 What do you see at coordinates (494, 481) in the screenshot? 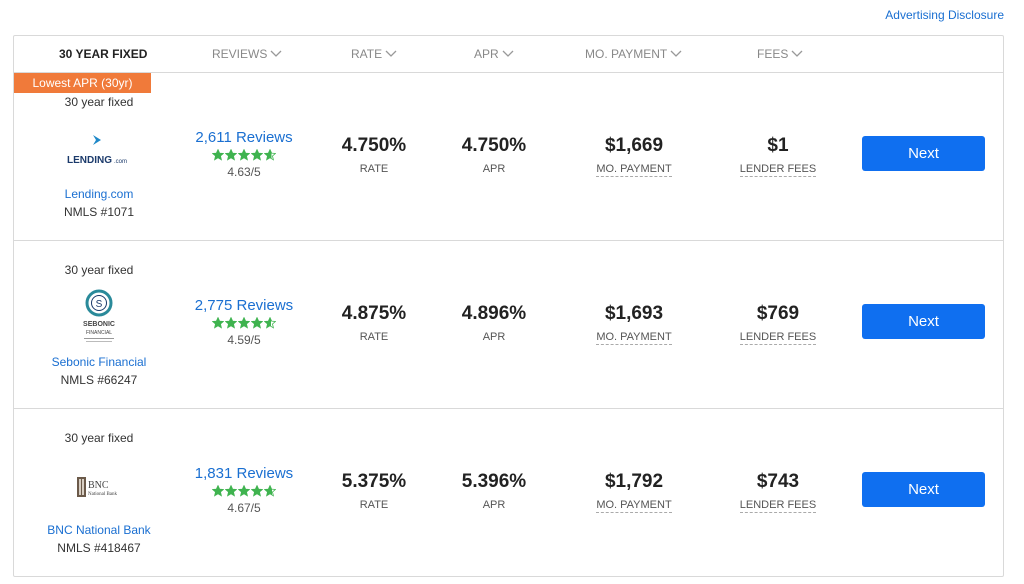
I see `apr-value: 5.396%` at bounding box center [494, 481].